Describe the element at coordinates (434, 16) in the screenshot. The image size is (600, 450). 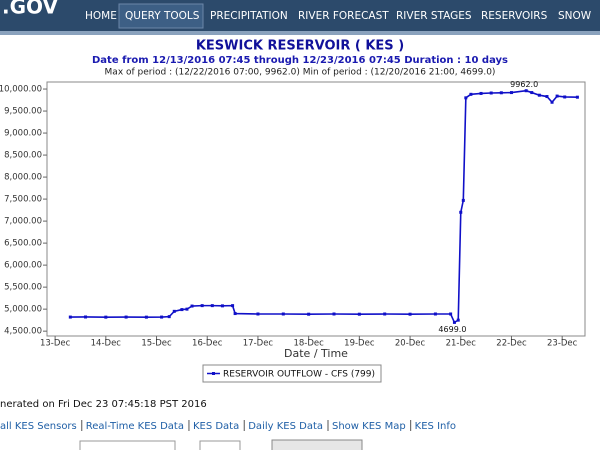
I see `nav-item: RIVER STAGES` at that location.